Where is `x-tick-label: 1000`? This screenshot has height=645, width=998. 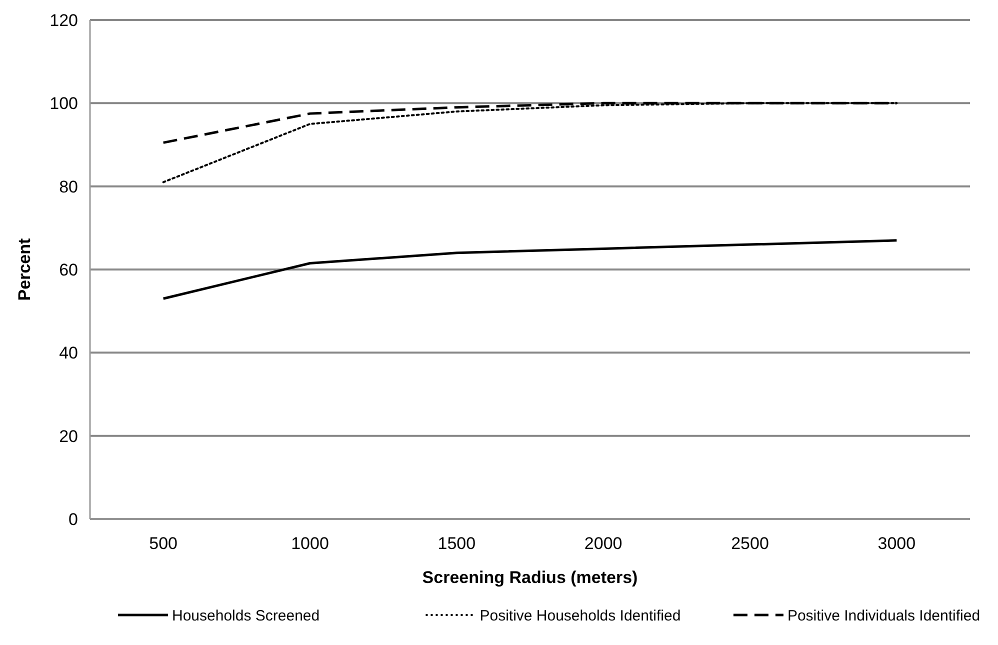 x-tick-label: 1000 is located at coordinates (310, 543).